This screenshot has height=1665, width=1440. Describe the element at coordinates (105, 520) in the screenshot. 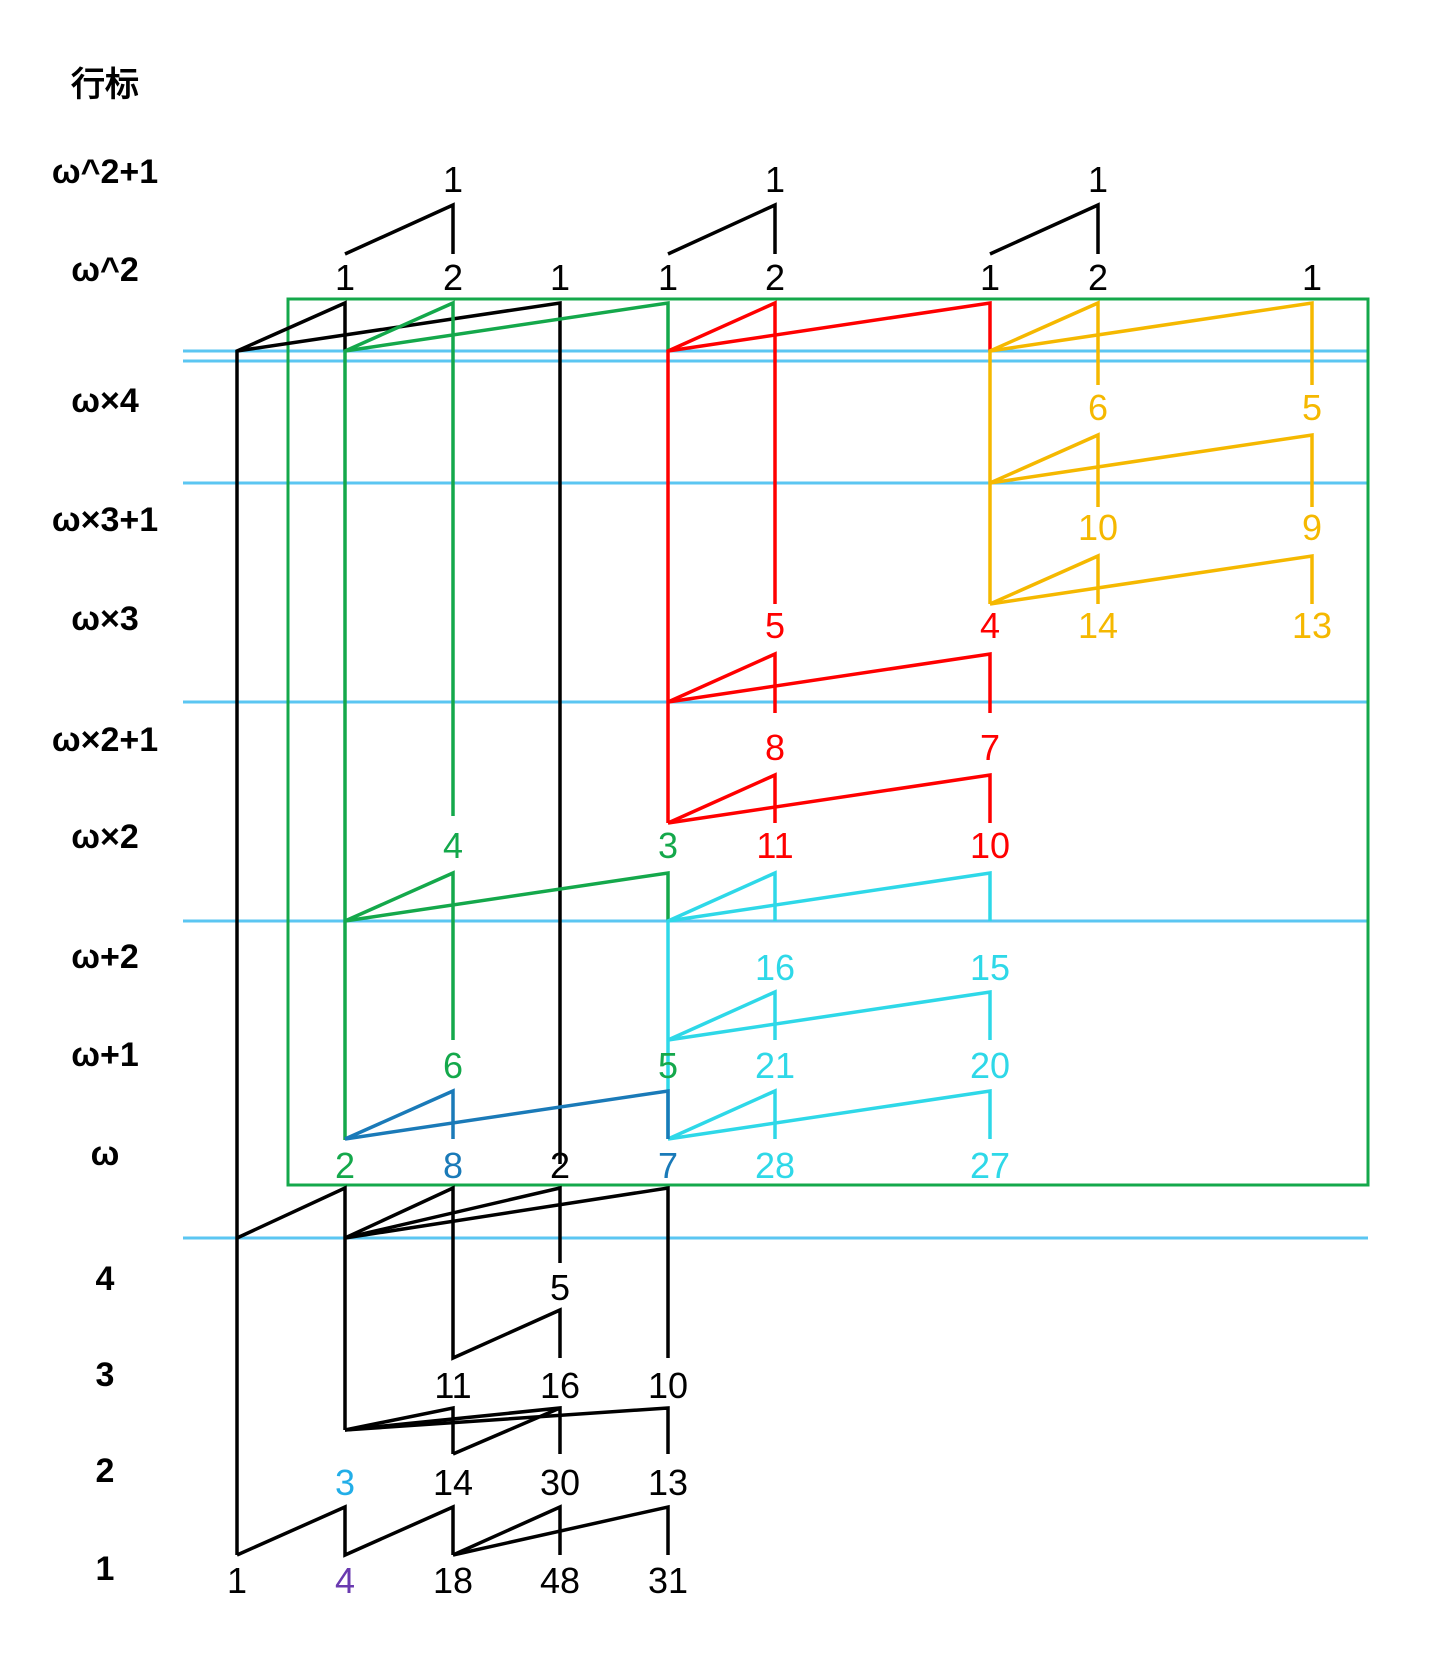

I see `row-label: ω×3+1` at that location.